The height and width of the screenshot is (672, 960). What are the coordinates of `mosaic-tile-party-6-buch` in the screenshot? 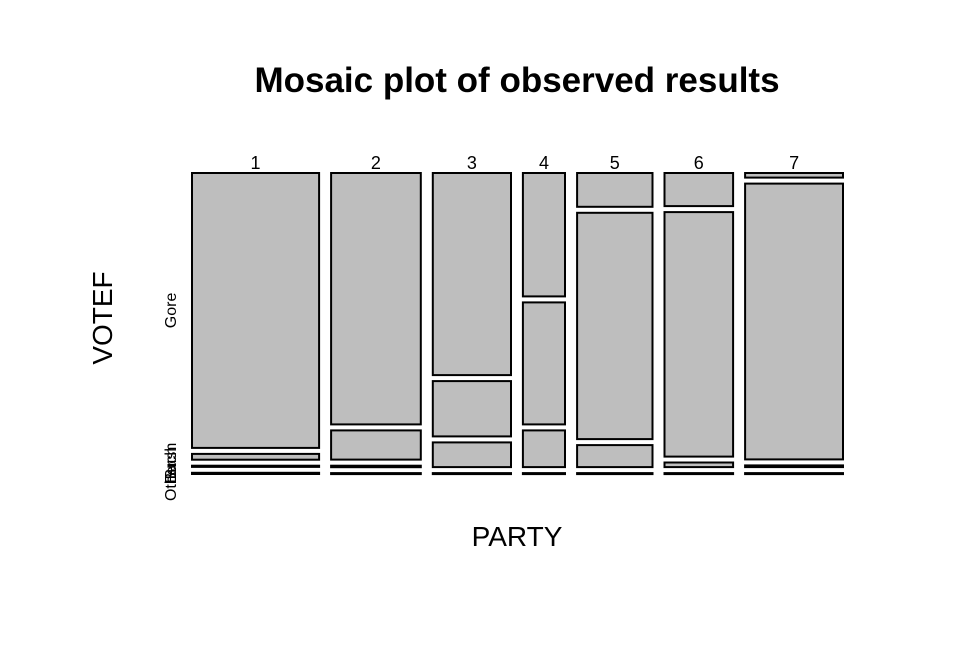 It's located at (699, 474).